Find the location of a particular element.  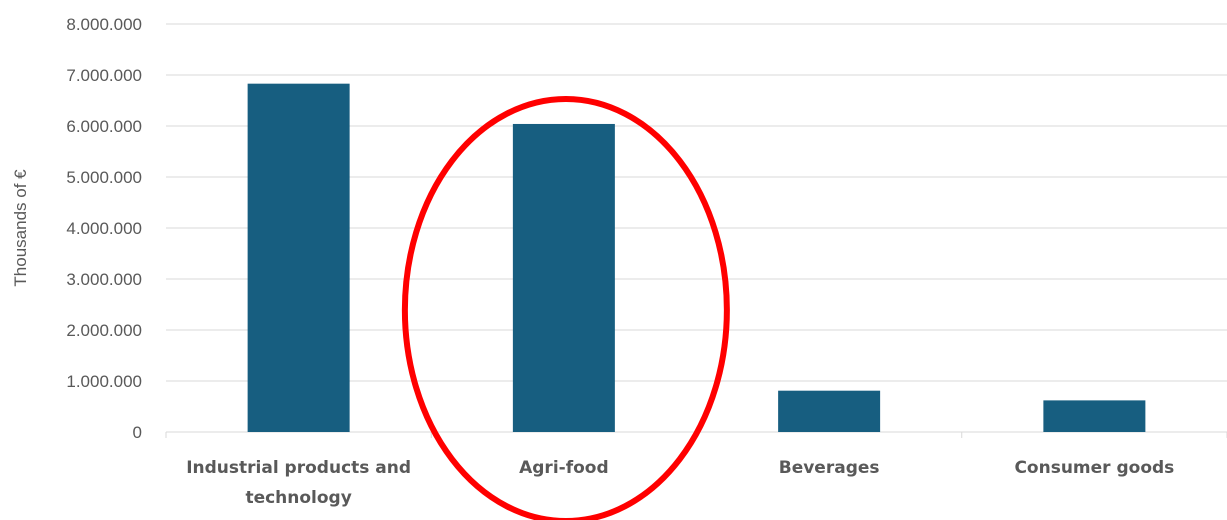

y-tick-label: 4.000.000 is located at coordinates (104, 228).